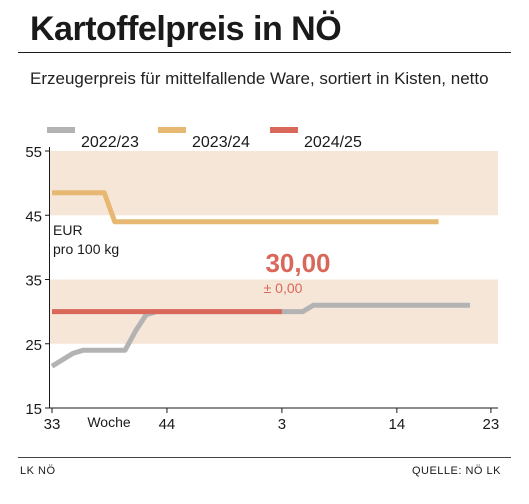 Image resolution: width=529 pixels, height=504 pixels. Describe the element at coordinates (282, 424) in the screenshot. I see `x-tick-label-3: 3` at that location.